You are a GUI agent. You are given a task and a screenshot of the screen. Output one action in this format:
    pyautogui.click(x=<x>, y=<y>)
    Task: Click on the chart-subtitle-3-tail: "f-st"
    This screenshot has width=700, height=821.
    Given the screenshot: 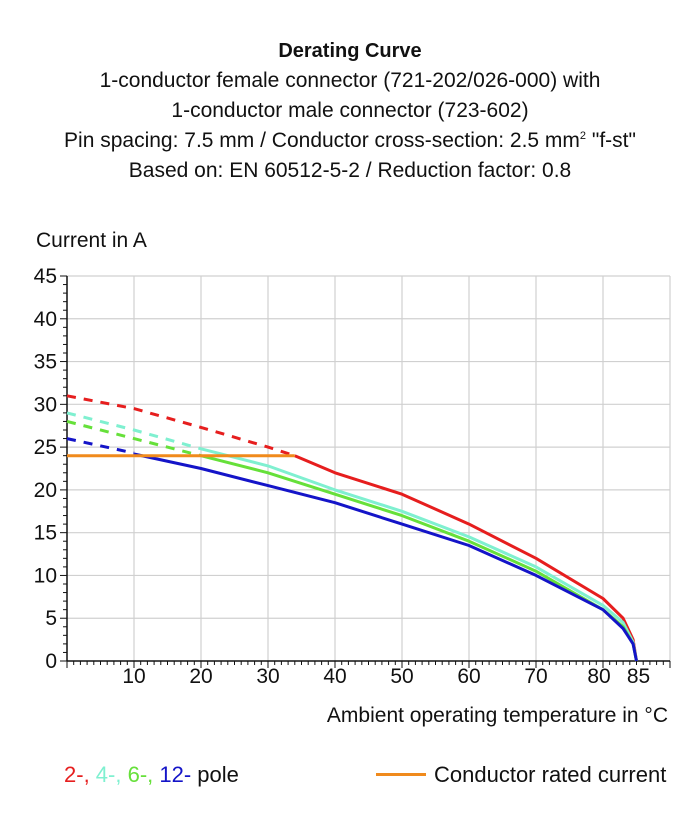 What is the action you would take?
    pyautogui.click(x=611, y=140)
    